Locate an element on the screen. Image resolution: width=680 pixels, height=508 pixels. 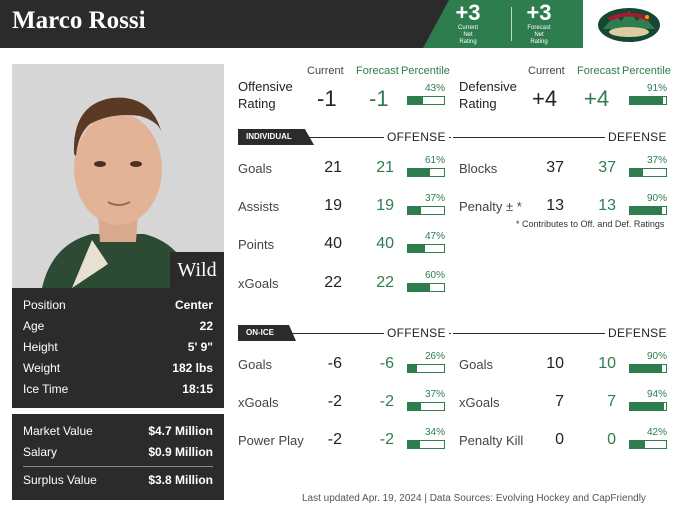
column-header-forecast: Forecast is located at coordinates (377, 71).